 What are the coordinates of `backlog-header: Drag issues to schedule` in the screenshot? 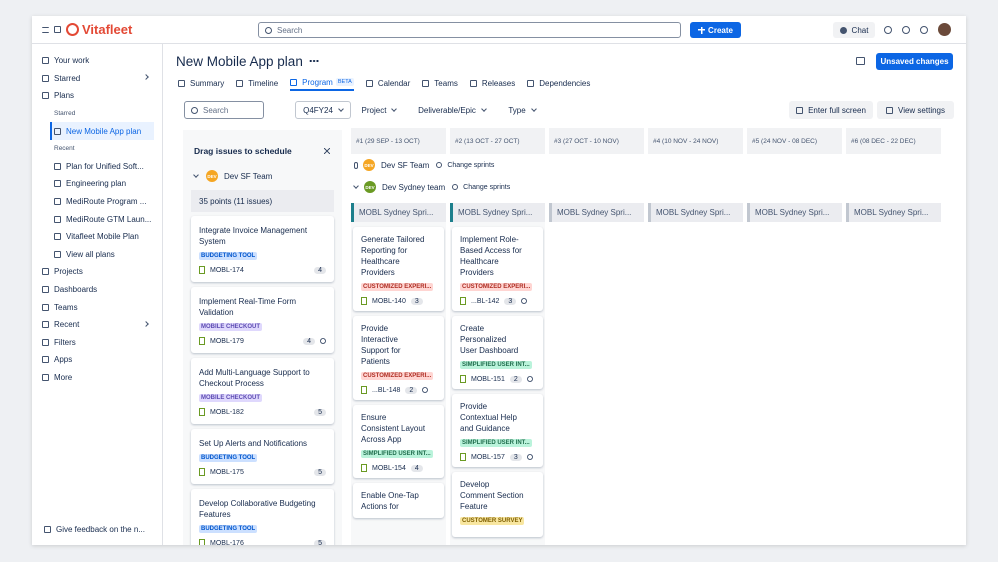 It's located at (262, 151).